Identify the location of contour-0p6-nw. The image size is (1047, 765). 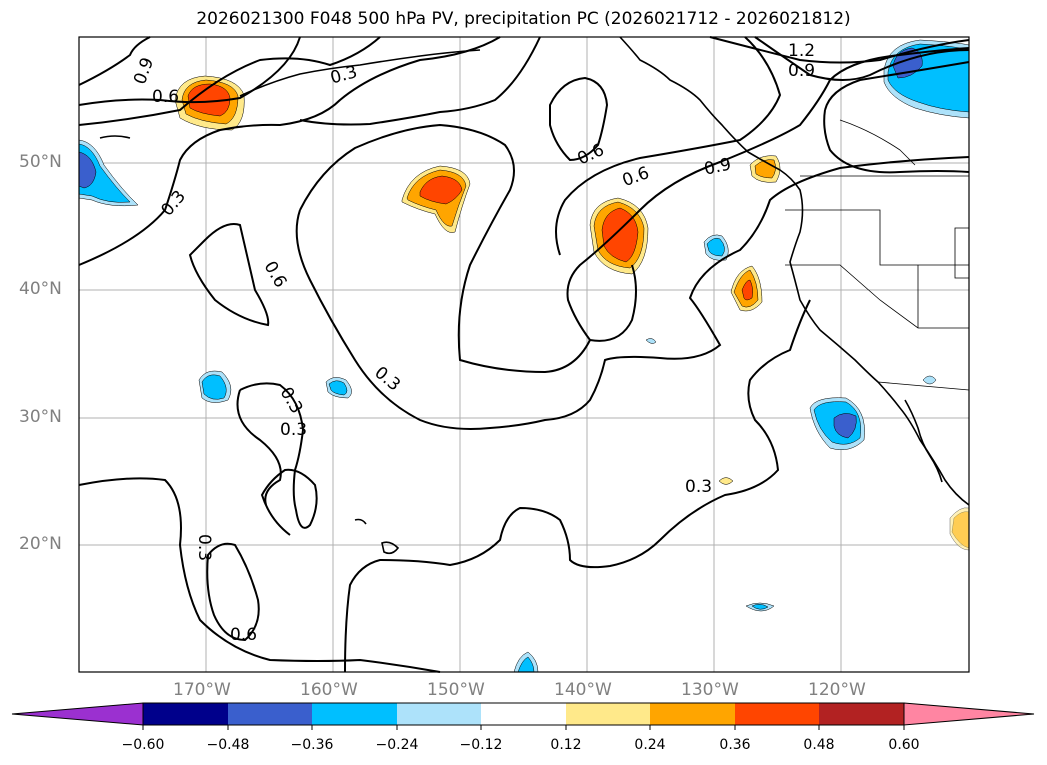
(189, 71).